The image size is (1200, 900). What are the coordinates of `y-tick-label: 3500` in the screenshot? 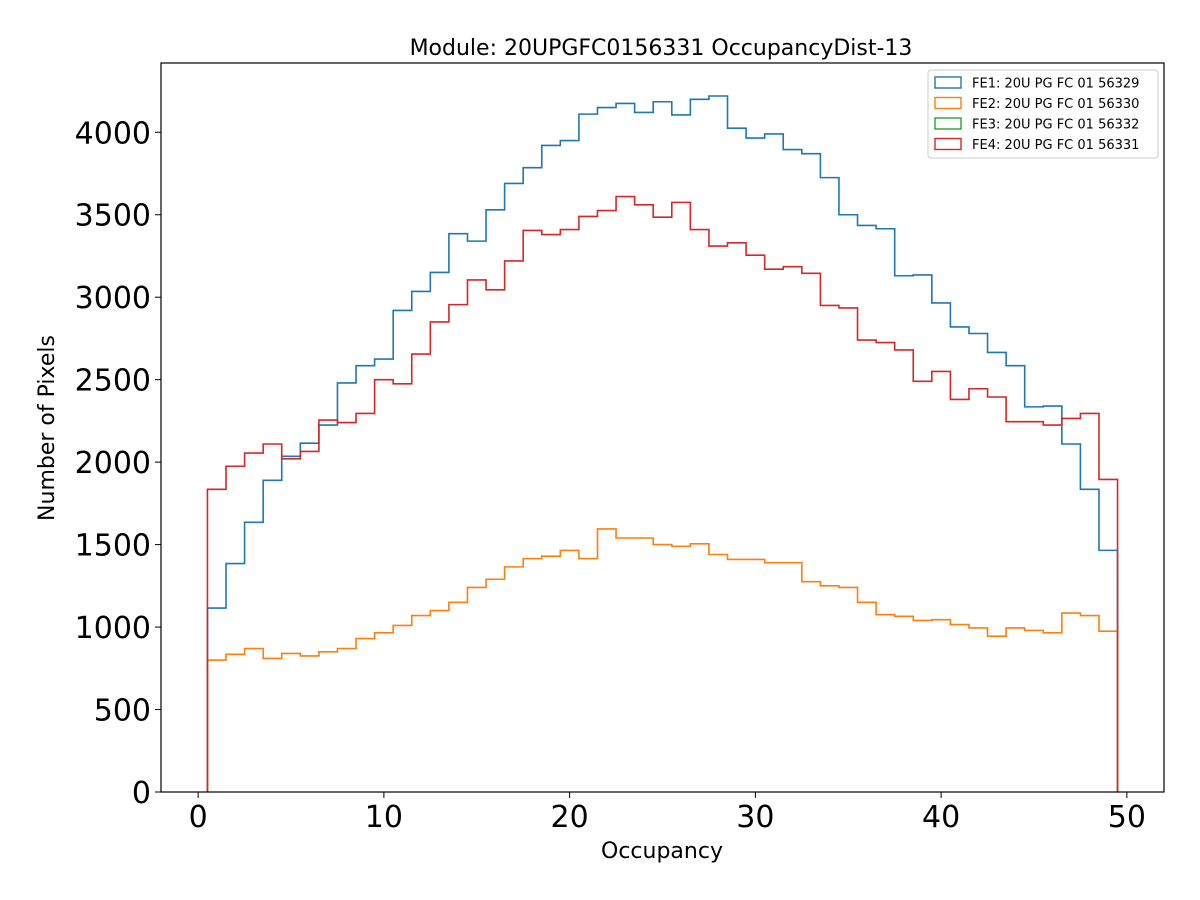 It's located at (113, 216).